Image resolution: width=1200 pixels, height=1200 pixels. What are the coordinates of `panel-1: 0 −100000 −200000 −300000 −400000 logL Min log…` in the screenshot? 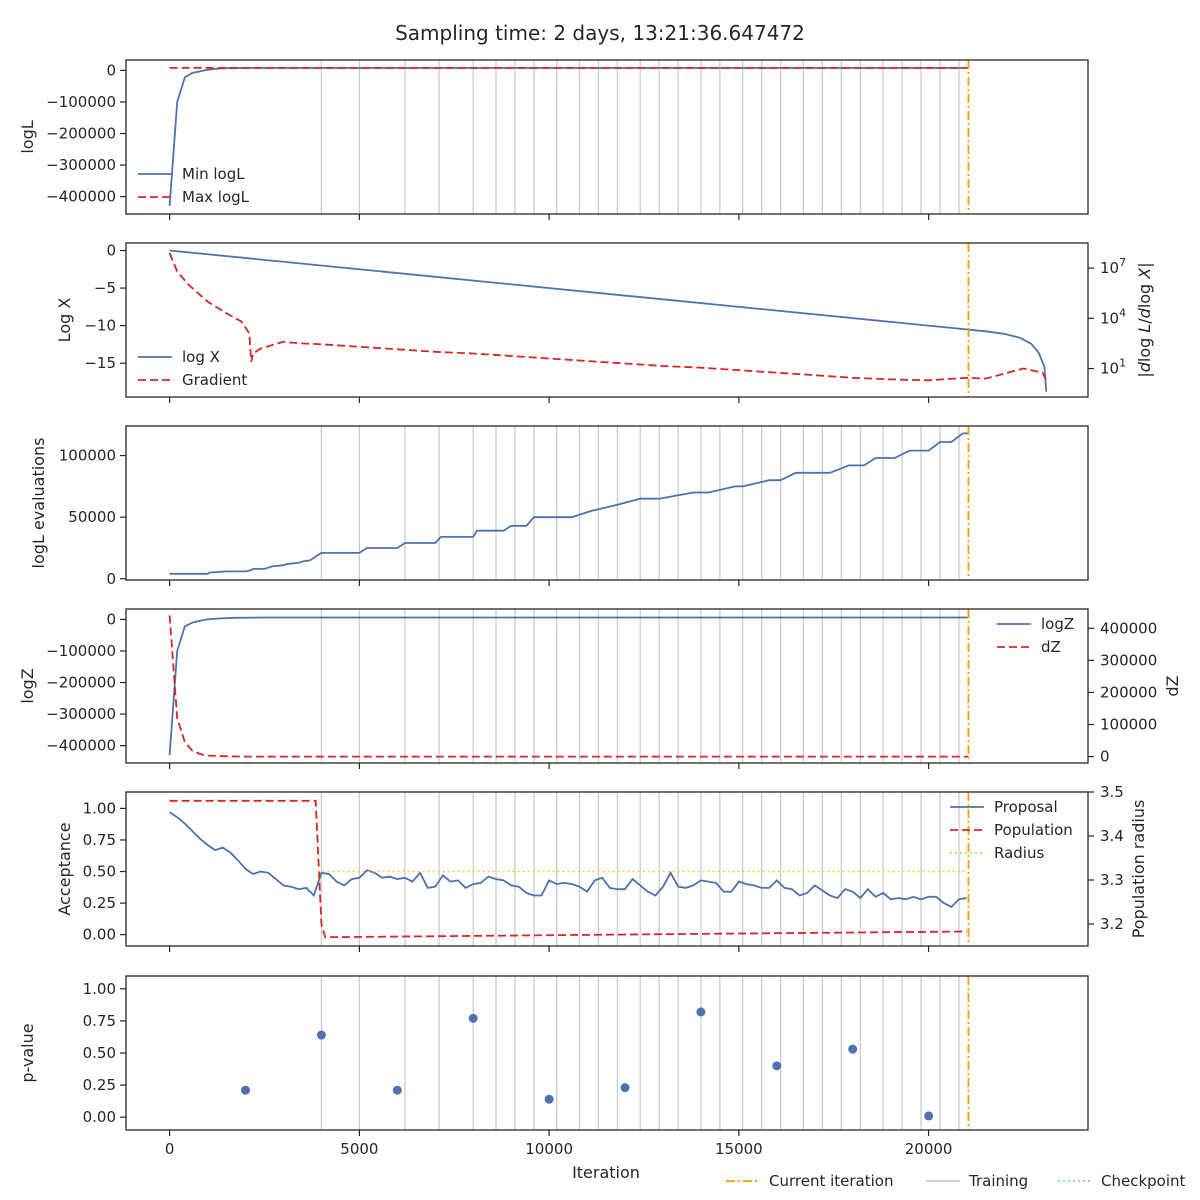 It's located at (553, 139).